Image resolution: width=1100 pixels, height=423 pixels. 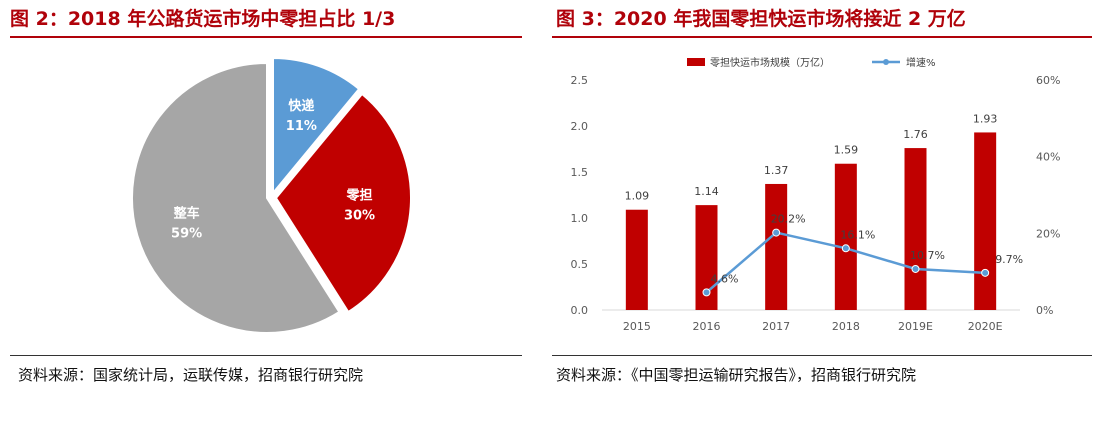 What do you see at coordinates (706, 191) in the screenshot?
I see `bar-label-1: 1.14` at bounding box center [706, 191].